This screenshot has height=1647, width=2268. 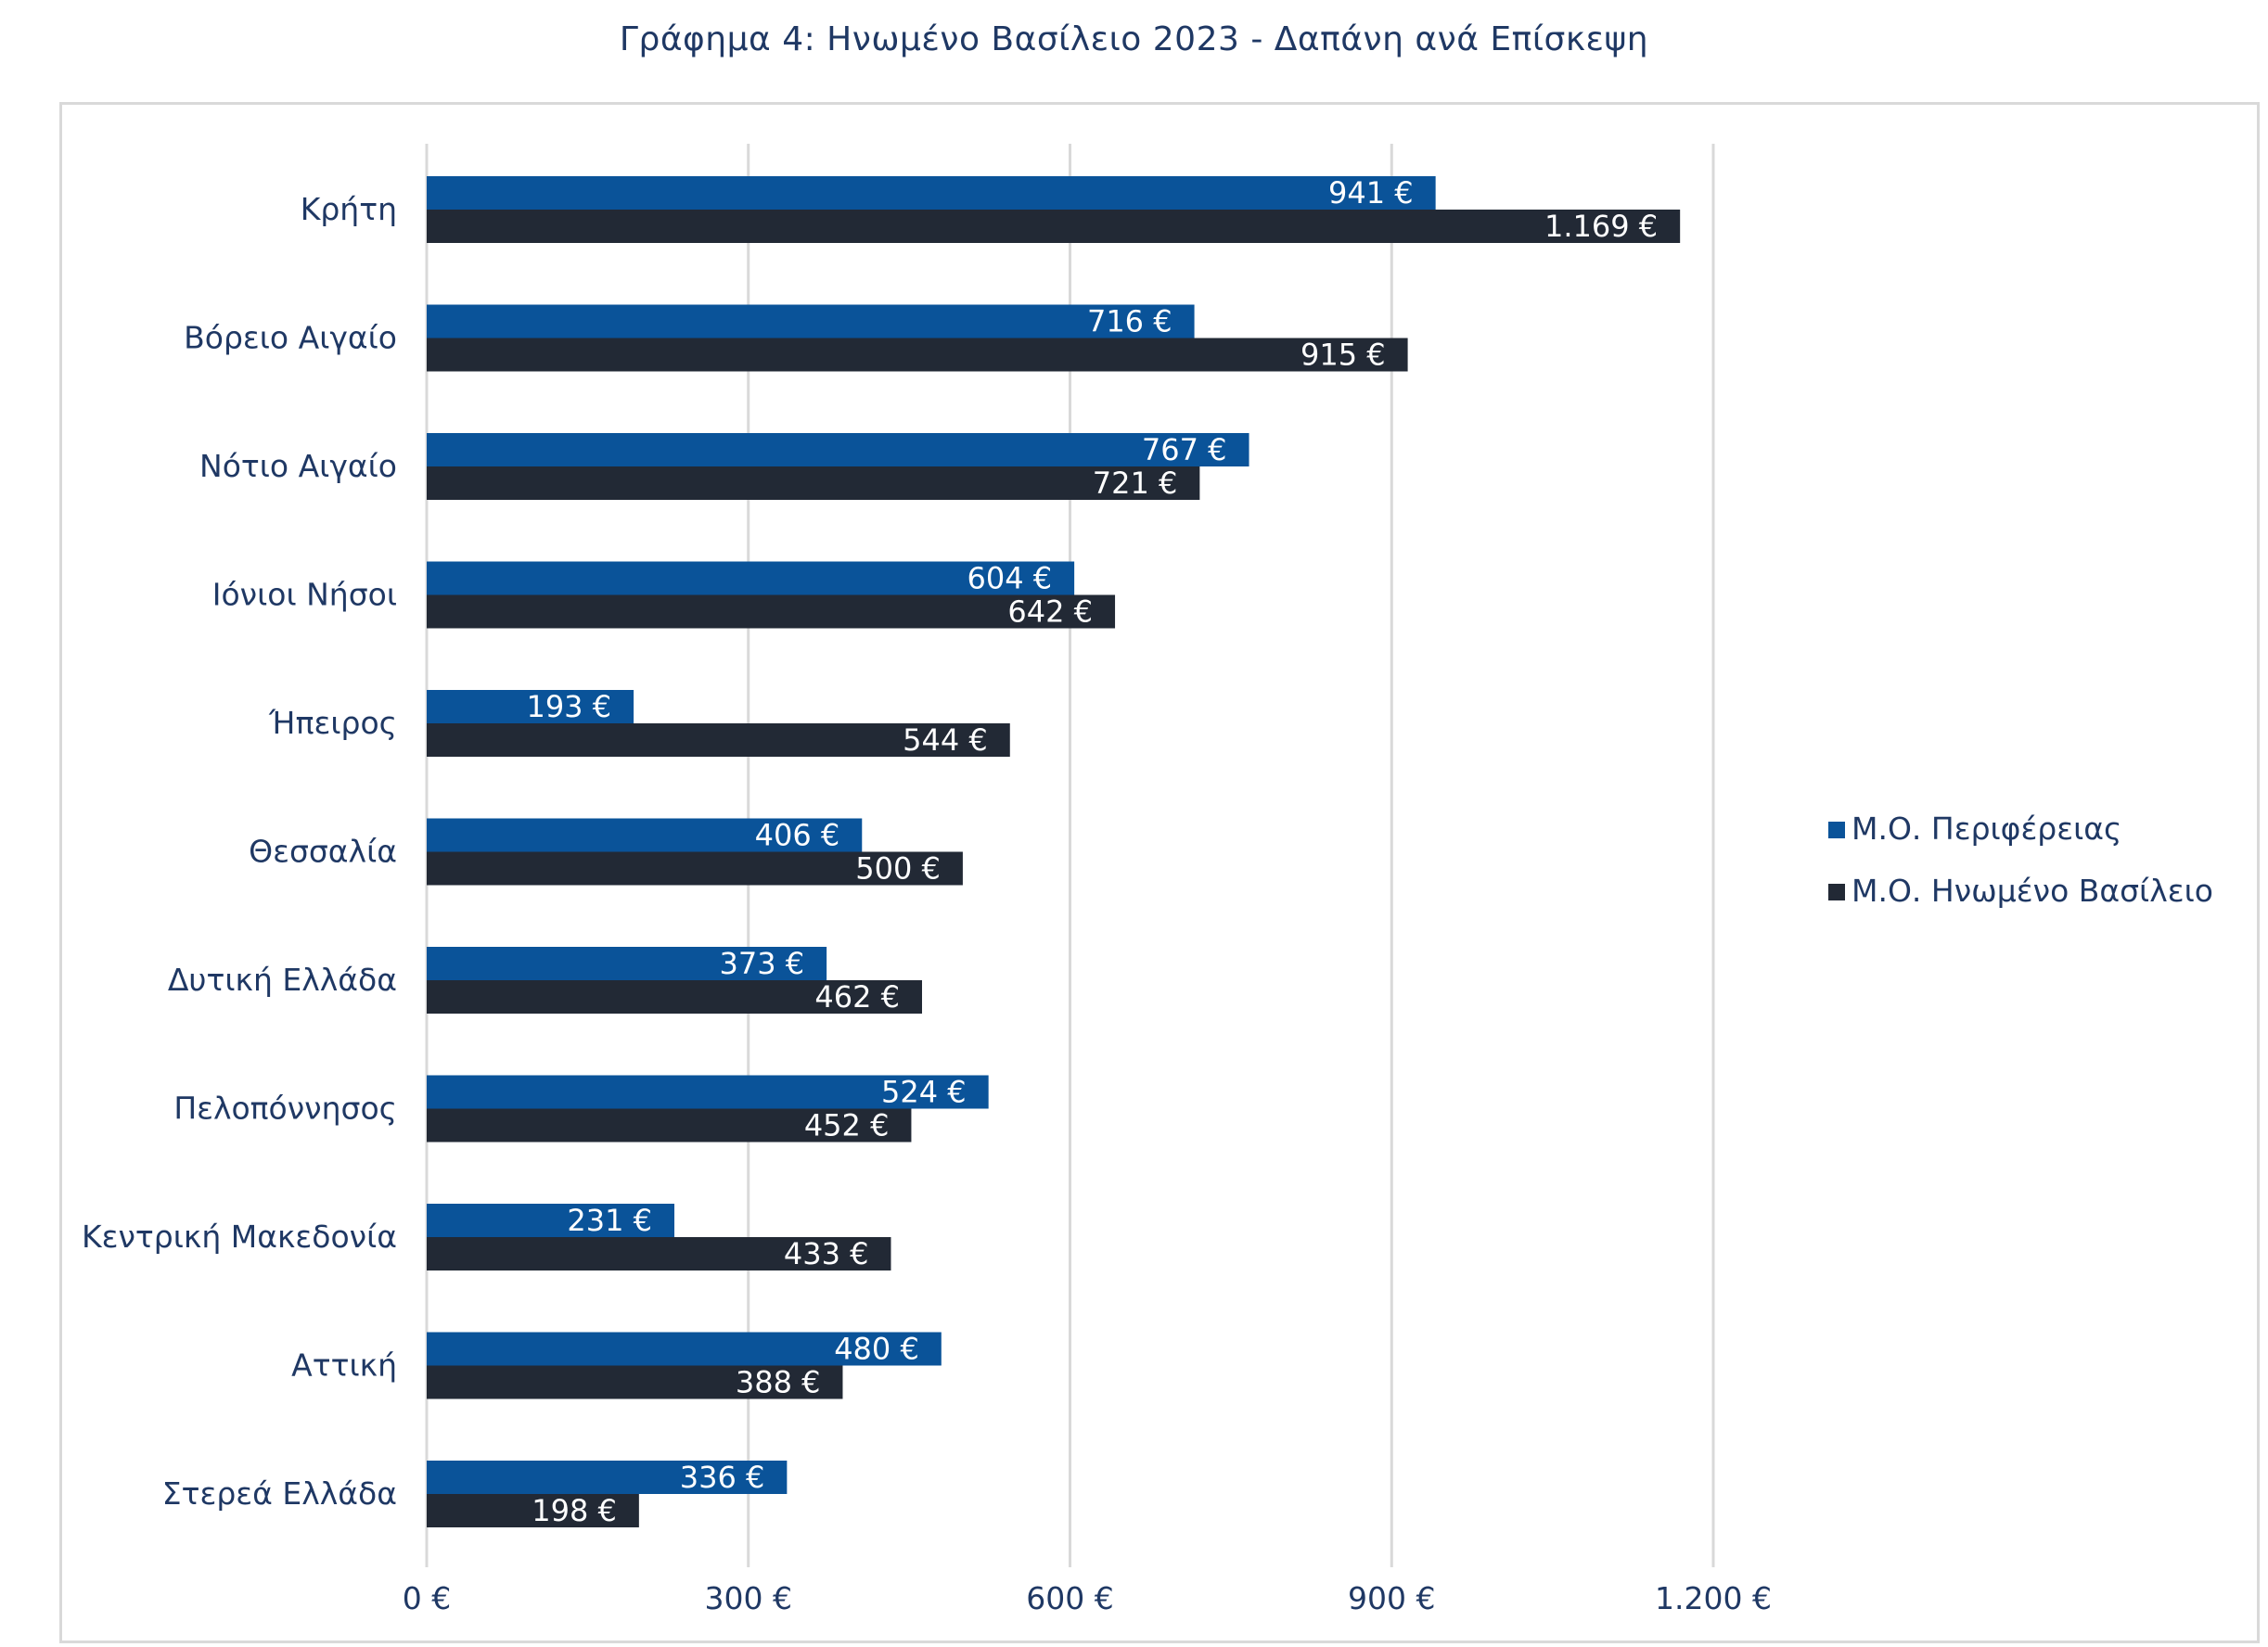 I want to click on legend-label: Μ.Ο. Ηνωμένο Βασίλειο, so click(x=2032, y=891).